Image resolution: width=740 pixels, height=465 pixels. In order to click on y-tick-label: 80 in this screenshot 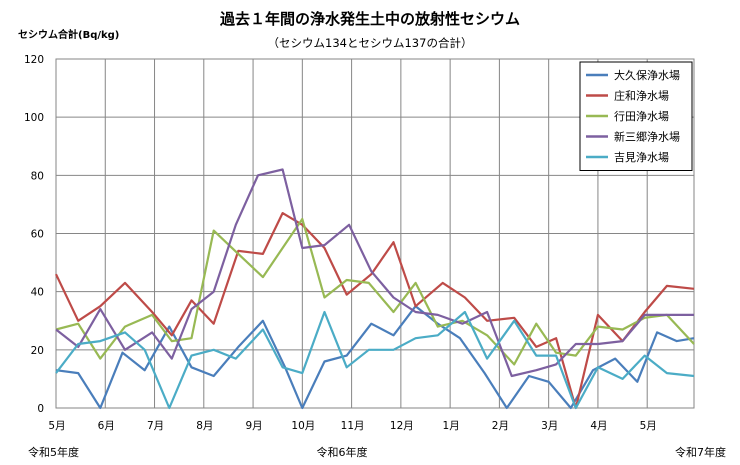, I will do `click(37, 176)`.